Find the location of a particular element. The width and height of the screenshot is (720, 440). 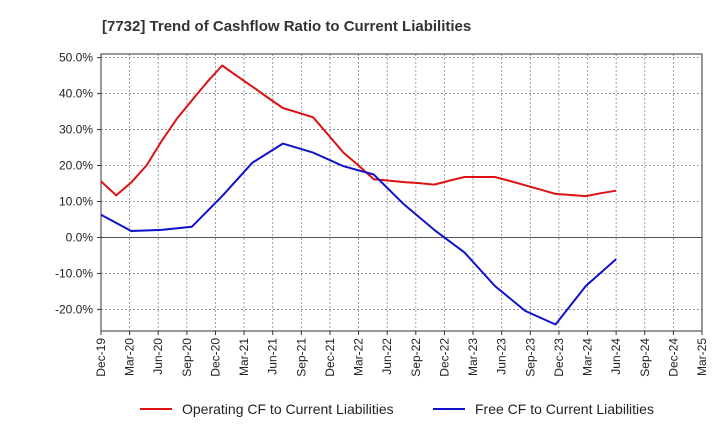

x-tick-label: Jun-20 is located at coordinates (158, 356).